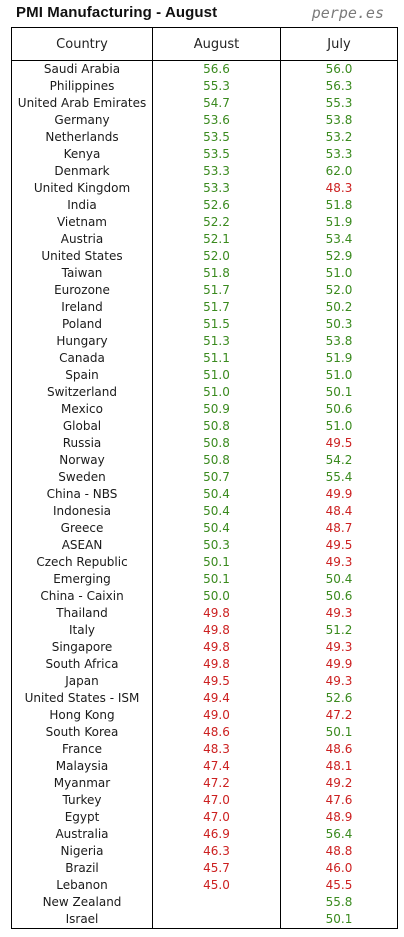 The image size is (404, 937). I want to click on august-value-cell: 50.4, so click(216, 511).